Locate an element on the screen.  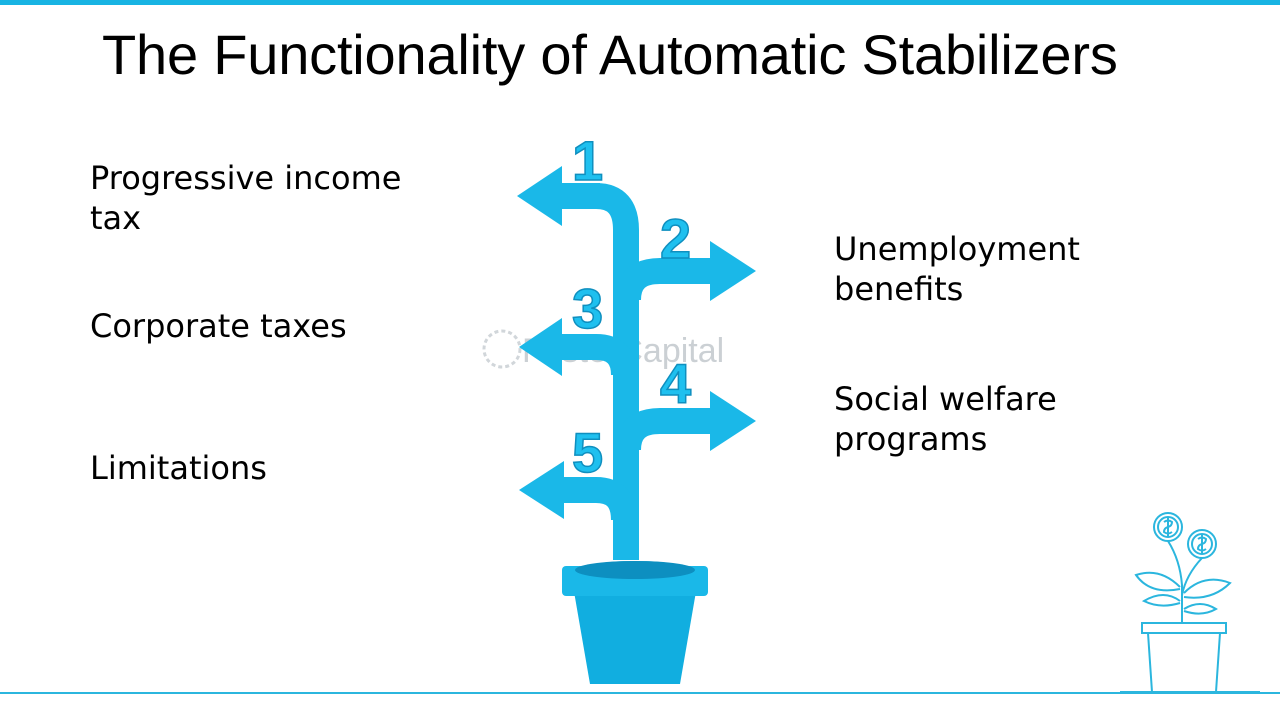
item-label-1: Progressive income tax is located at coordinates (246, 198).